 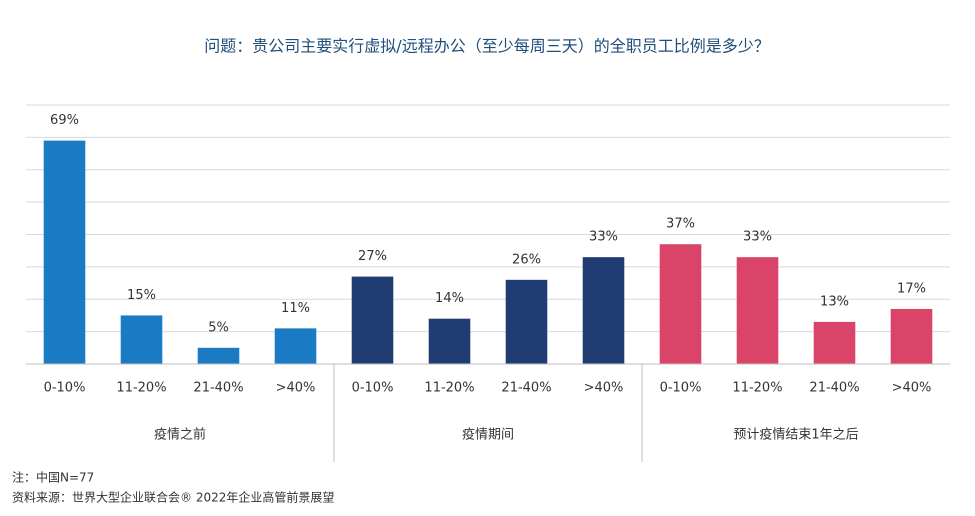 What do you see at coordinates (173, 497) in the screenshot?
I see `source-note: 资料来源：世界大型企业联合会® 2022年企业高管前景展望` at bounding box center [173, 497].